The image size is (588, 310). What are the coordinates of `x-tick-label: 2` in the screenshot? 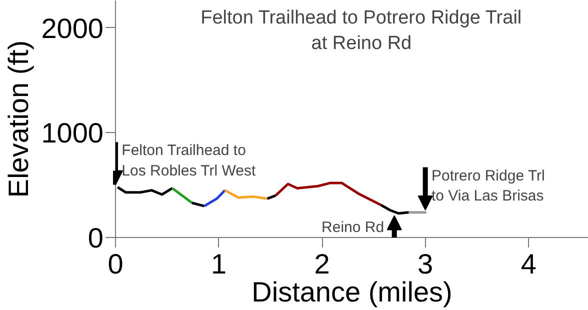 It's located at (322, 264).